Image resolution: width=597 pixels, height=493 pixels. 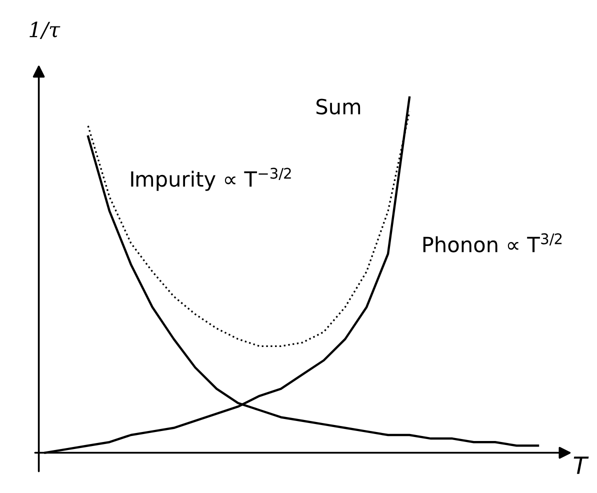 I want to click on series-label: Impurity ∝ T$^{−3/2}$, so click(x=211, y=179).